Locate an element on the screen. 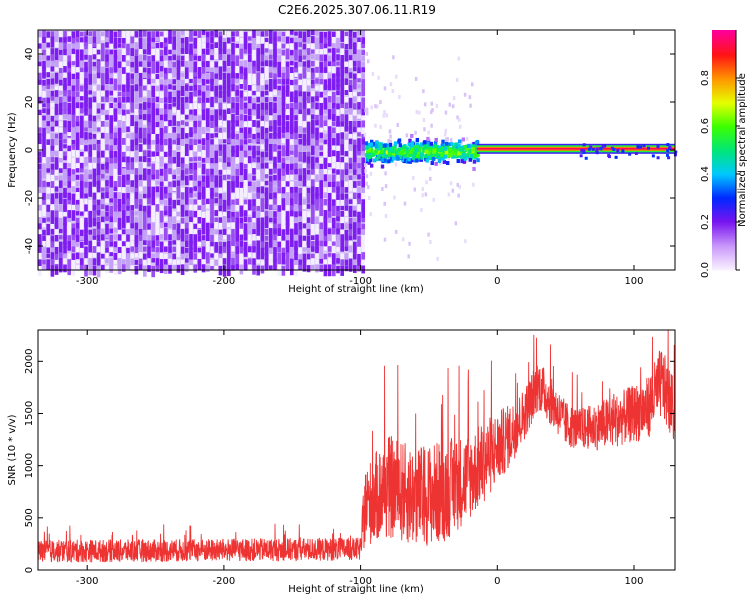 This screenshot has height=600, width=750. snr-ytick-label: 0 is located at coordinates (29, 570).